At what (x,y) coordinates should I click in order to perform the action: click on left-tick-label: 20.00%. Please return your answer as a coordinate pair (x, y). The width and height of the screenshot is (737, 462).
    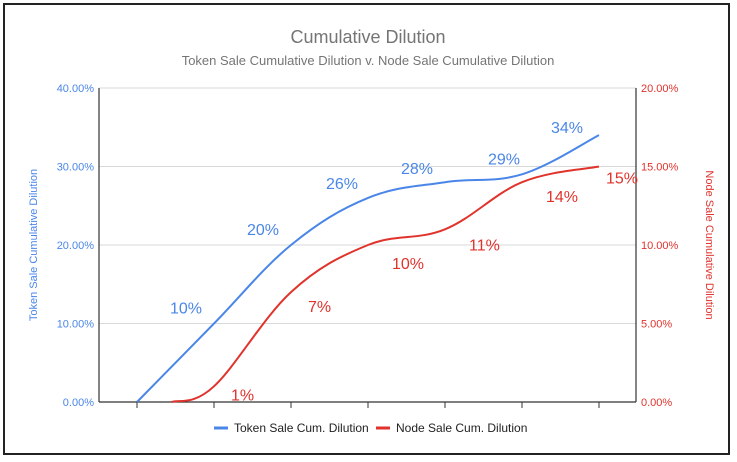
    Looking at the image, I should click on (76, 246).